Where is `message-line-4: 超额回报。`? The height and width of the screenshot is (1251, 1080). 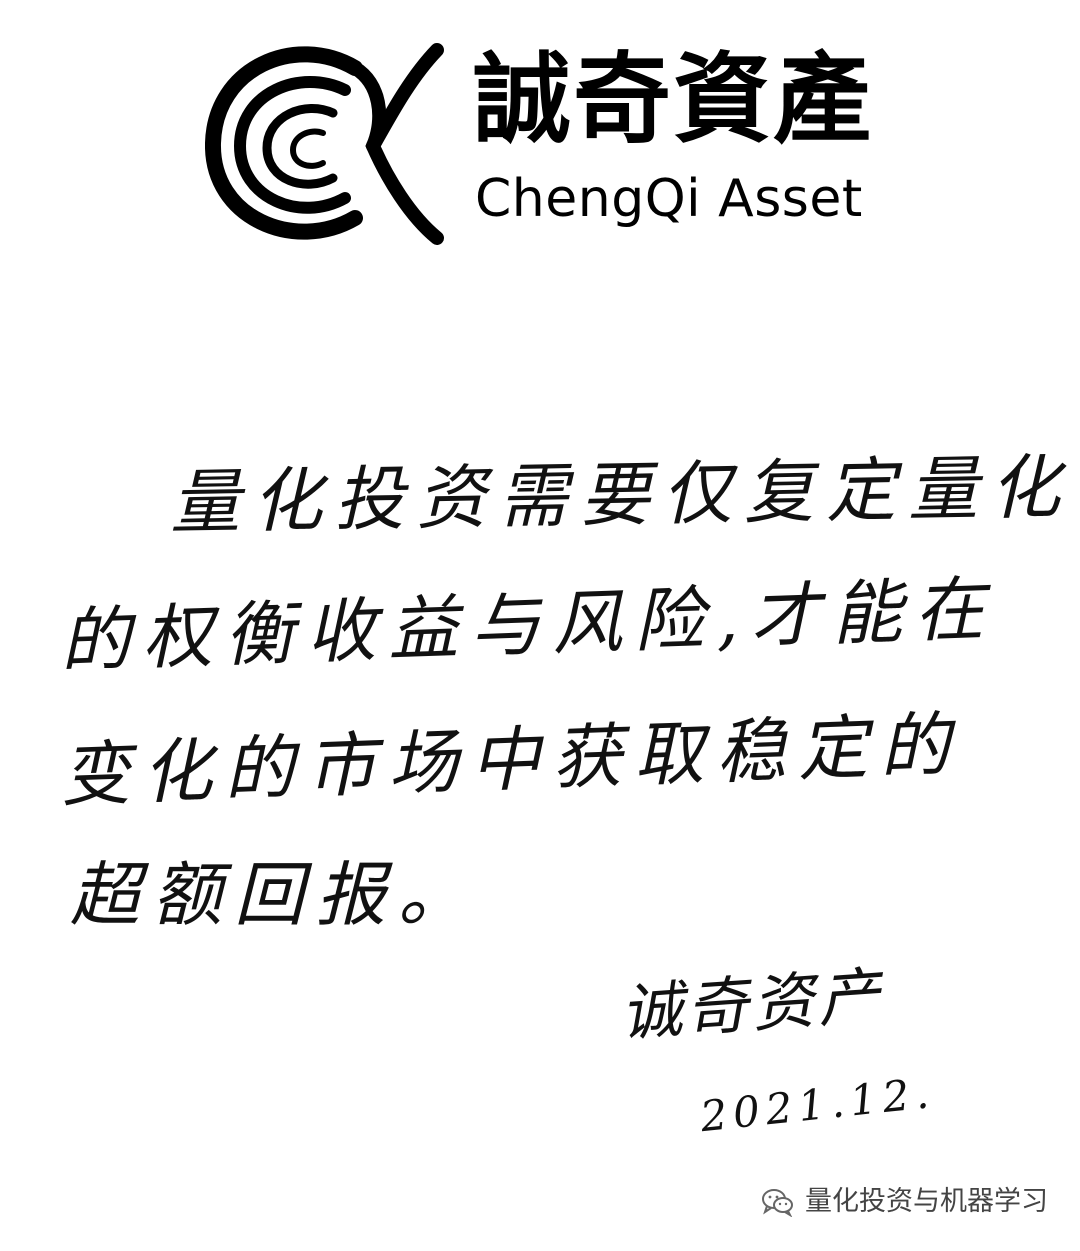
message-line-4: 超额回报。 is located at coordinates (275, 895).